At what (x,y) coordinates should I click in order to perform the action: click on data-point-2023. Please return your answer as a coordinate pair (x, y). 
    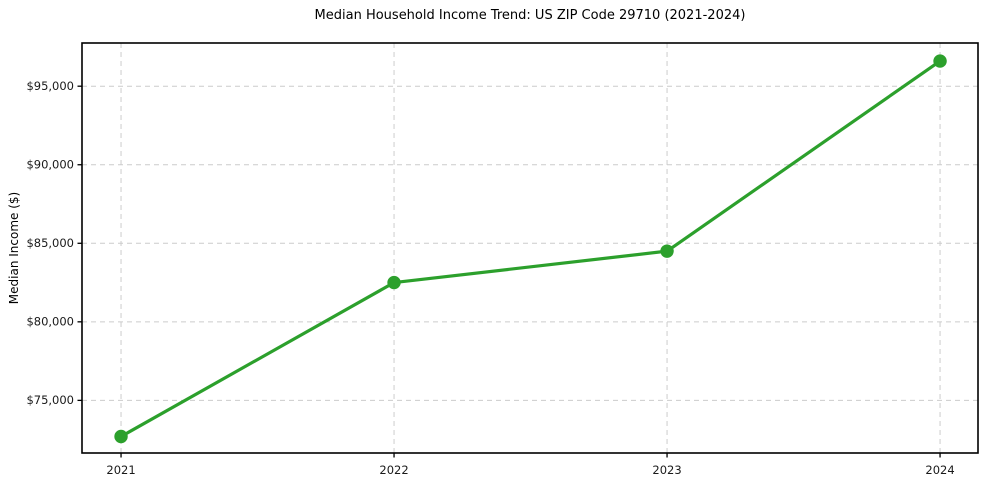
    Looking at the image, I should click on (667, 251).